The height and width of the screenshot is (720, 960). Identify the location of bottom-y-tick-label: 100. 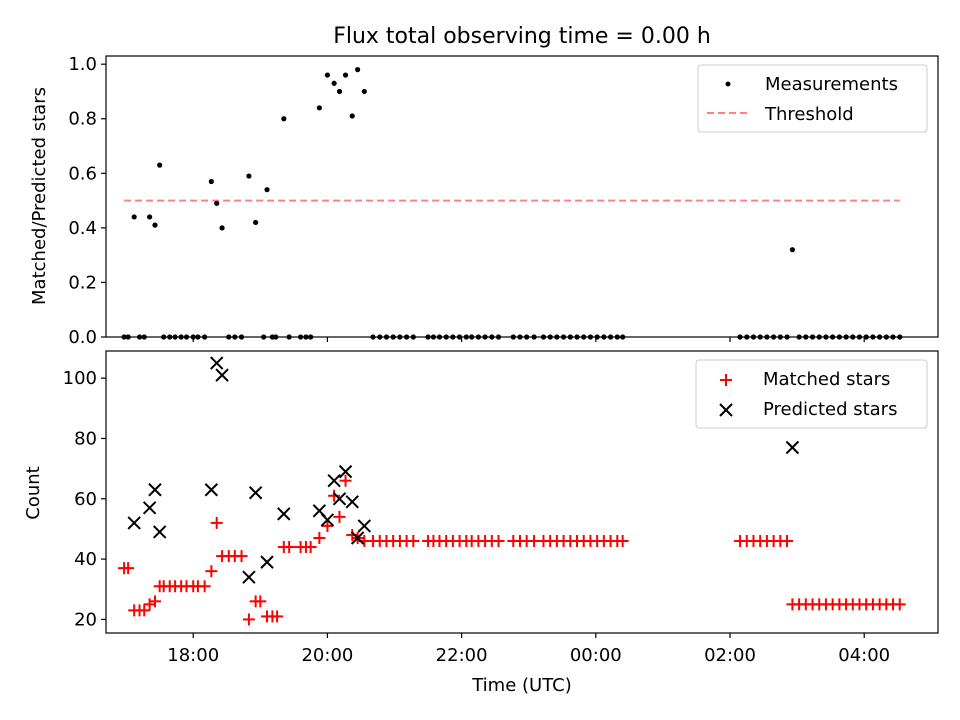
(80, 378).